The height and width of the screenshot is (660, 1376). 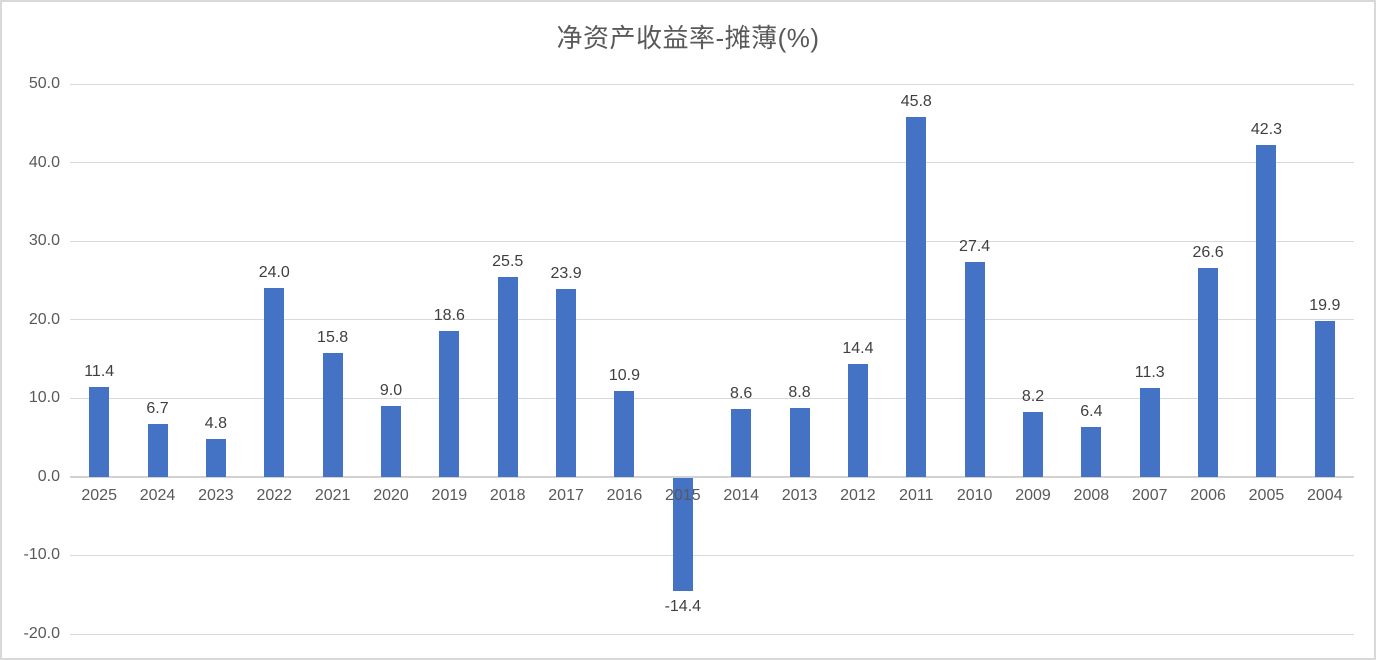 I want to click on bar-2010, so click(x=974, y=369).